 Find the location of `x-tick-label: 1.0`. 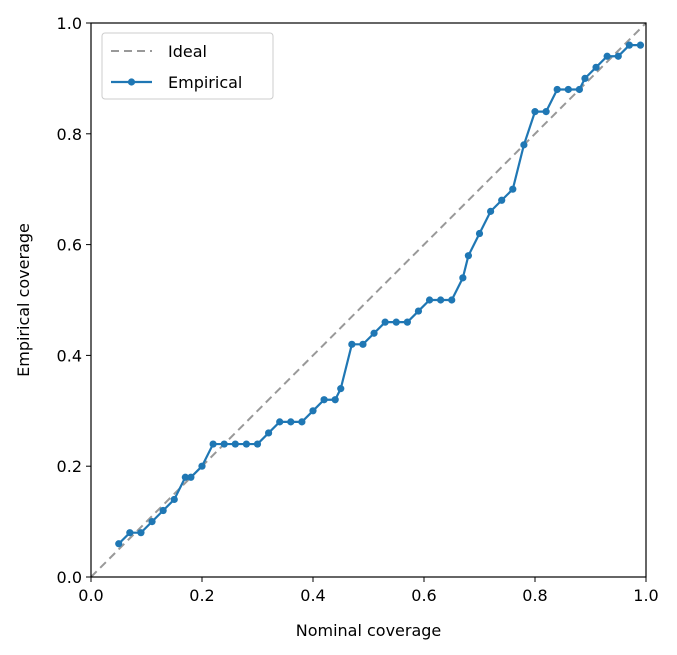

x-tick-label: 1.0 is located at coordinates (645, 595).